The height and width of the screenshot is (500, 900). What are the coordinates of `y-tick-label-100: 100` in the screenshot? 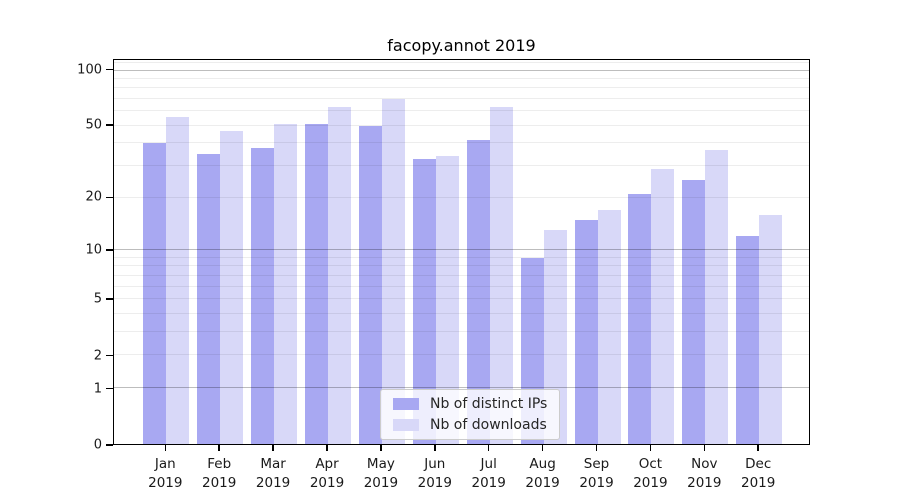 It's located at (89, 70).